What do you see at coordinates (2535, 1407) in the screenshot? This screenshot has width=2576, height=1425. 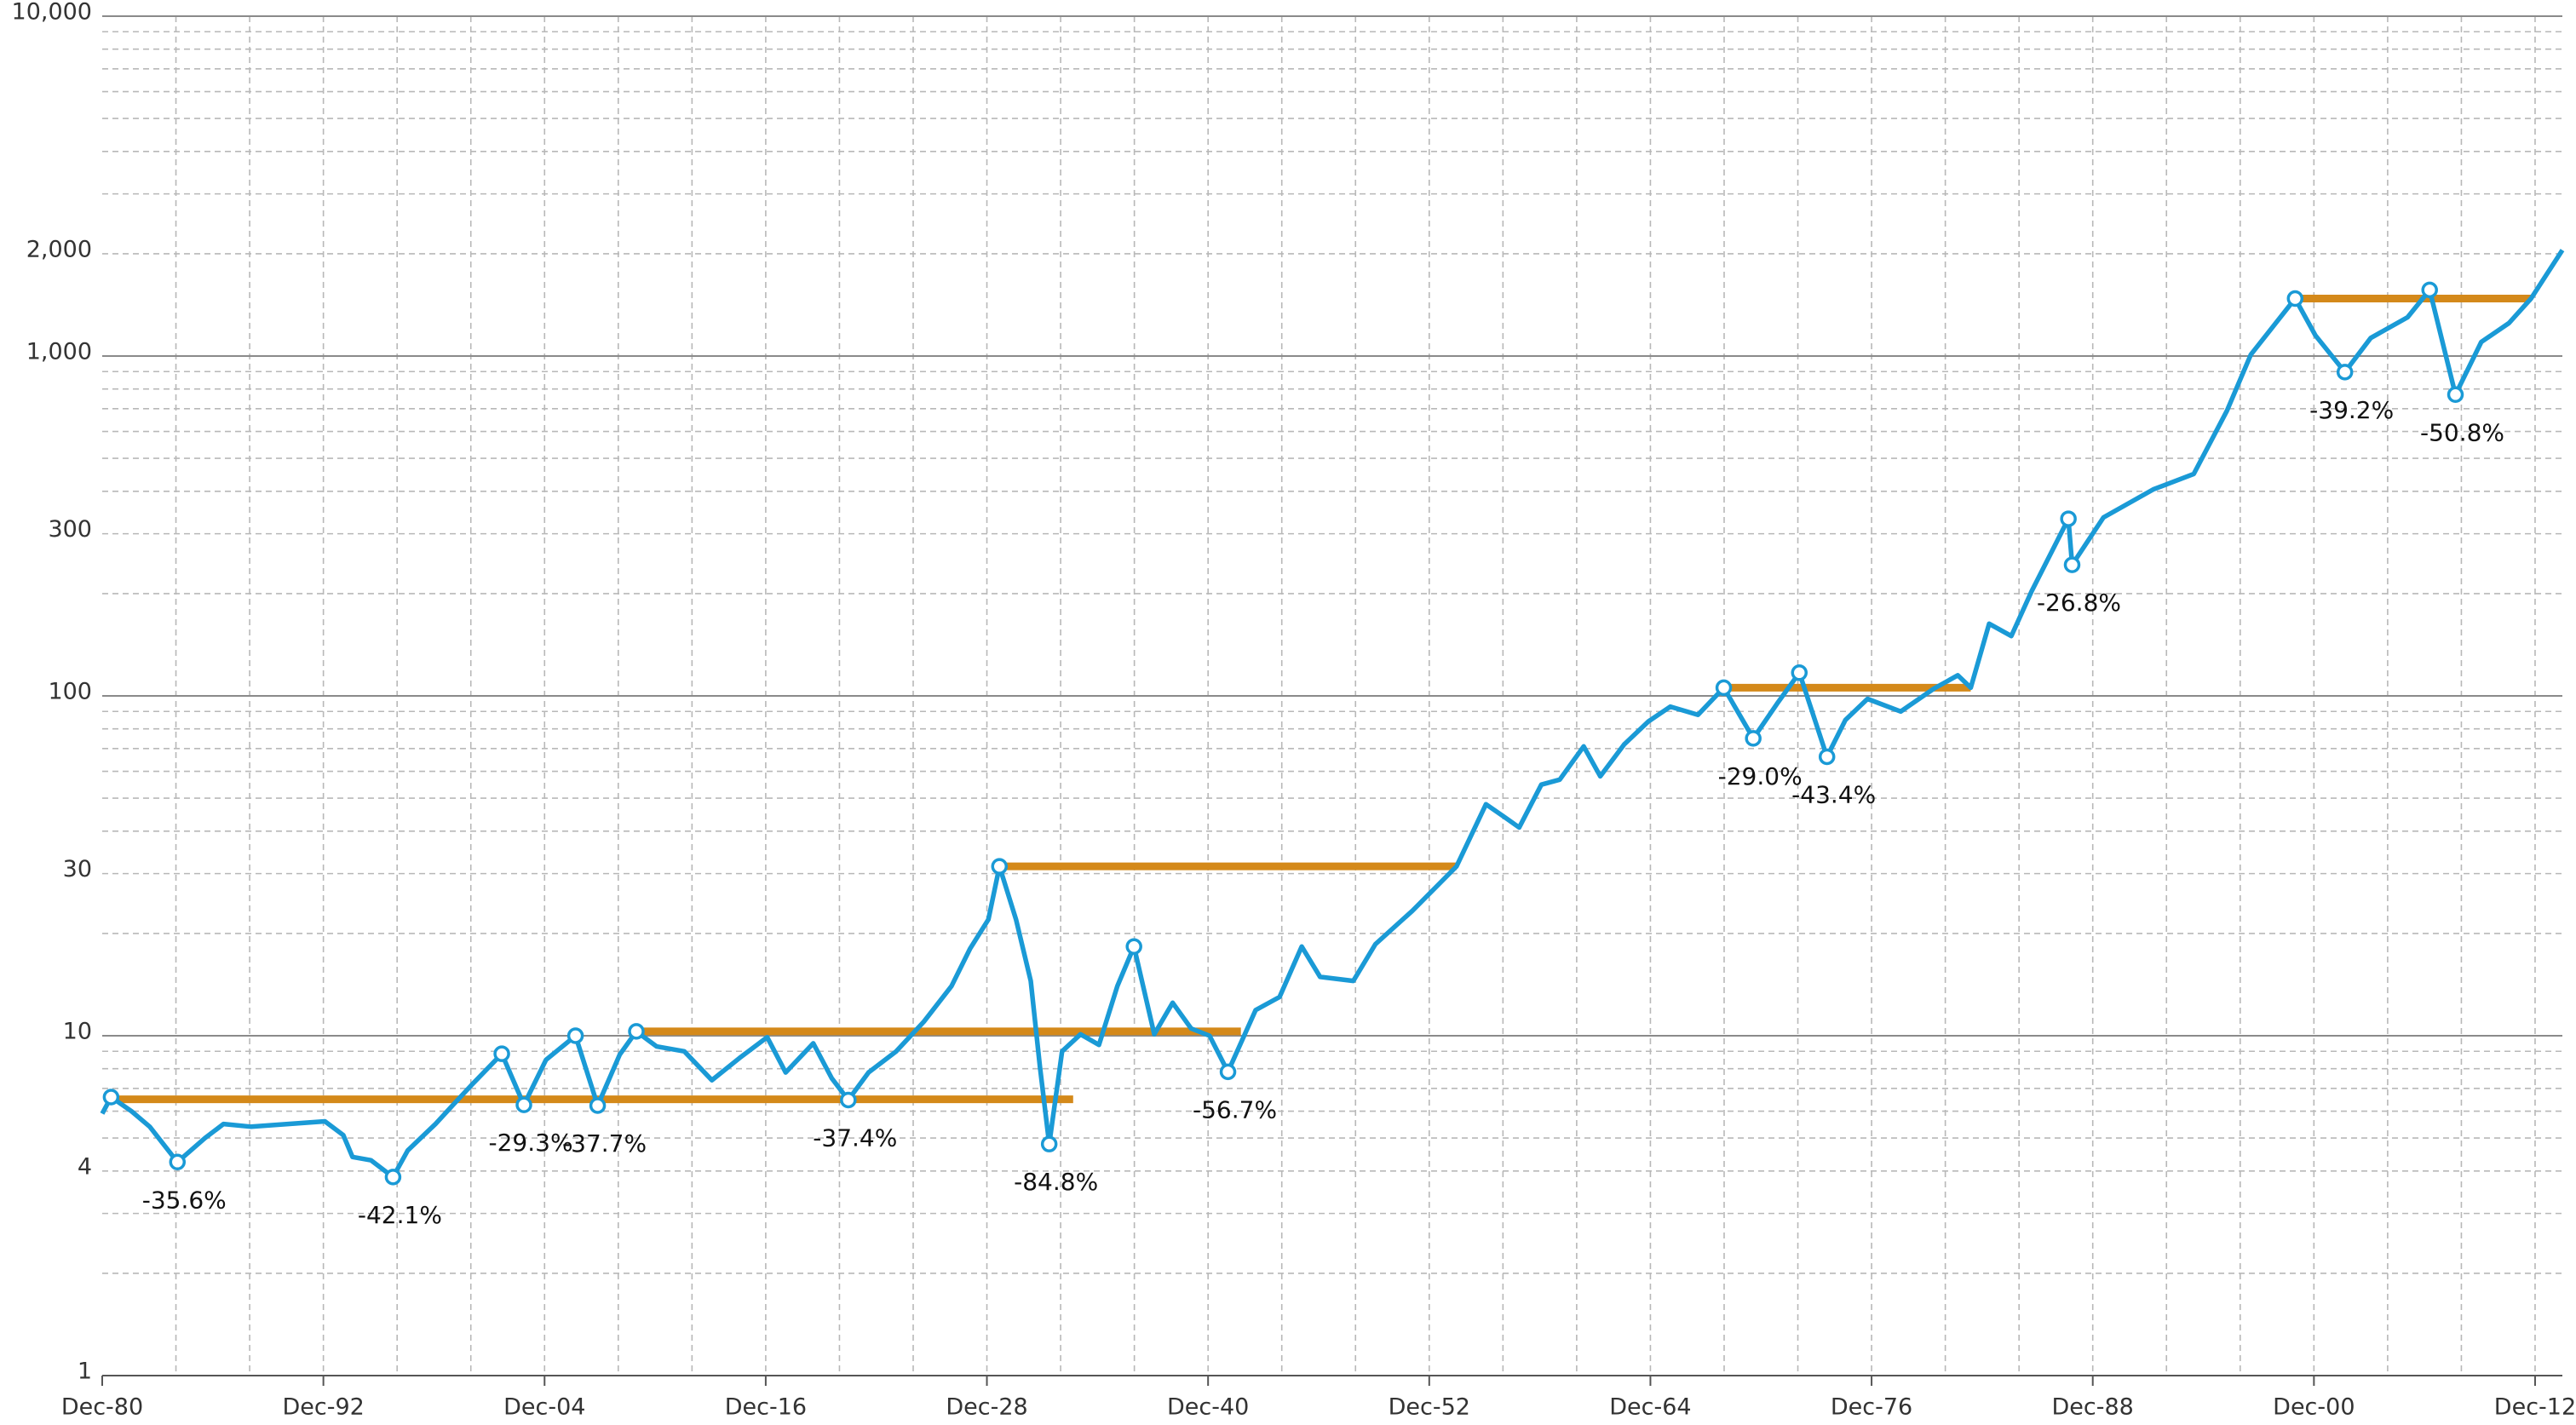 I see `x-tick-label: Dec-12` at bounding box center [2535, 1407].